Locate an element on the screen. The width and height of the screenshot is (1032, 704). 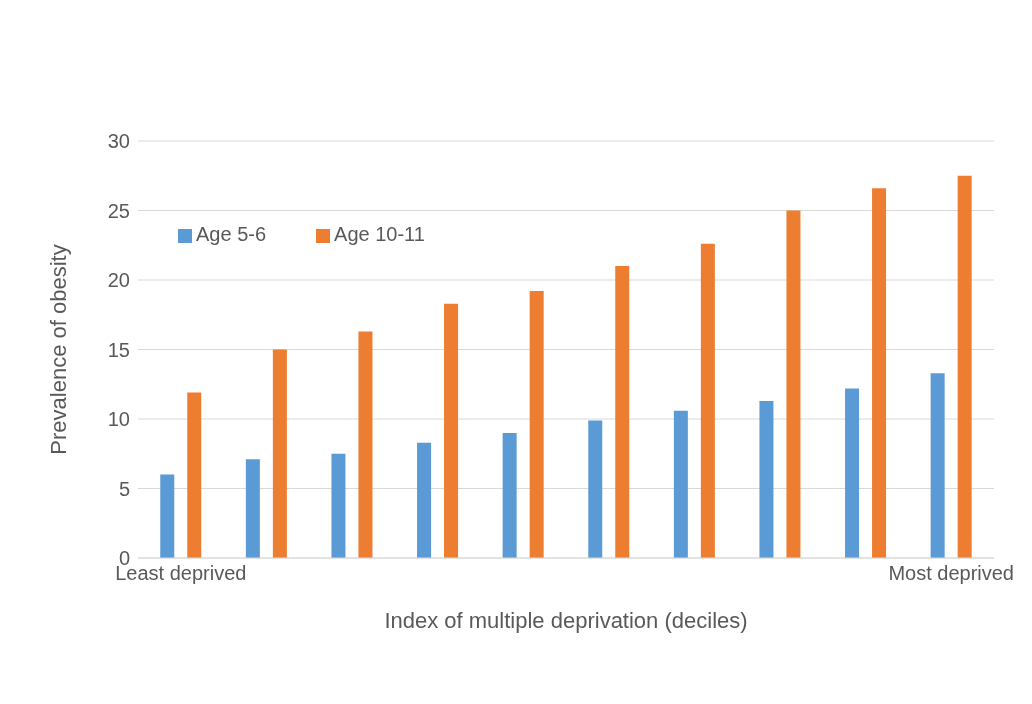
y-tick-label: 10 is located at coordinates (118, 419).